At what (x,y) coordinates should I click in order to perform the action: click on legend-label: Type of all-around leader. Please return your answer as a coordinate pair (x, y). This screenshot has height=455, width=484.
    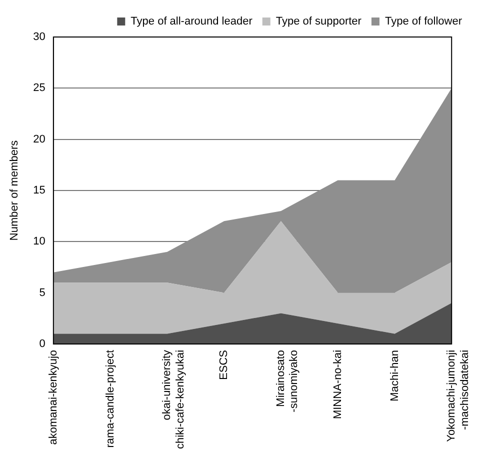
    Looking at the image, I should click on (191, 22).